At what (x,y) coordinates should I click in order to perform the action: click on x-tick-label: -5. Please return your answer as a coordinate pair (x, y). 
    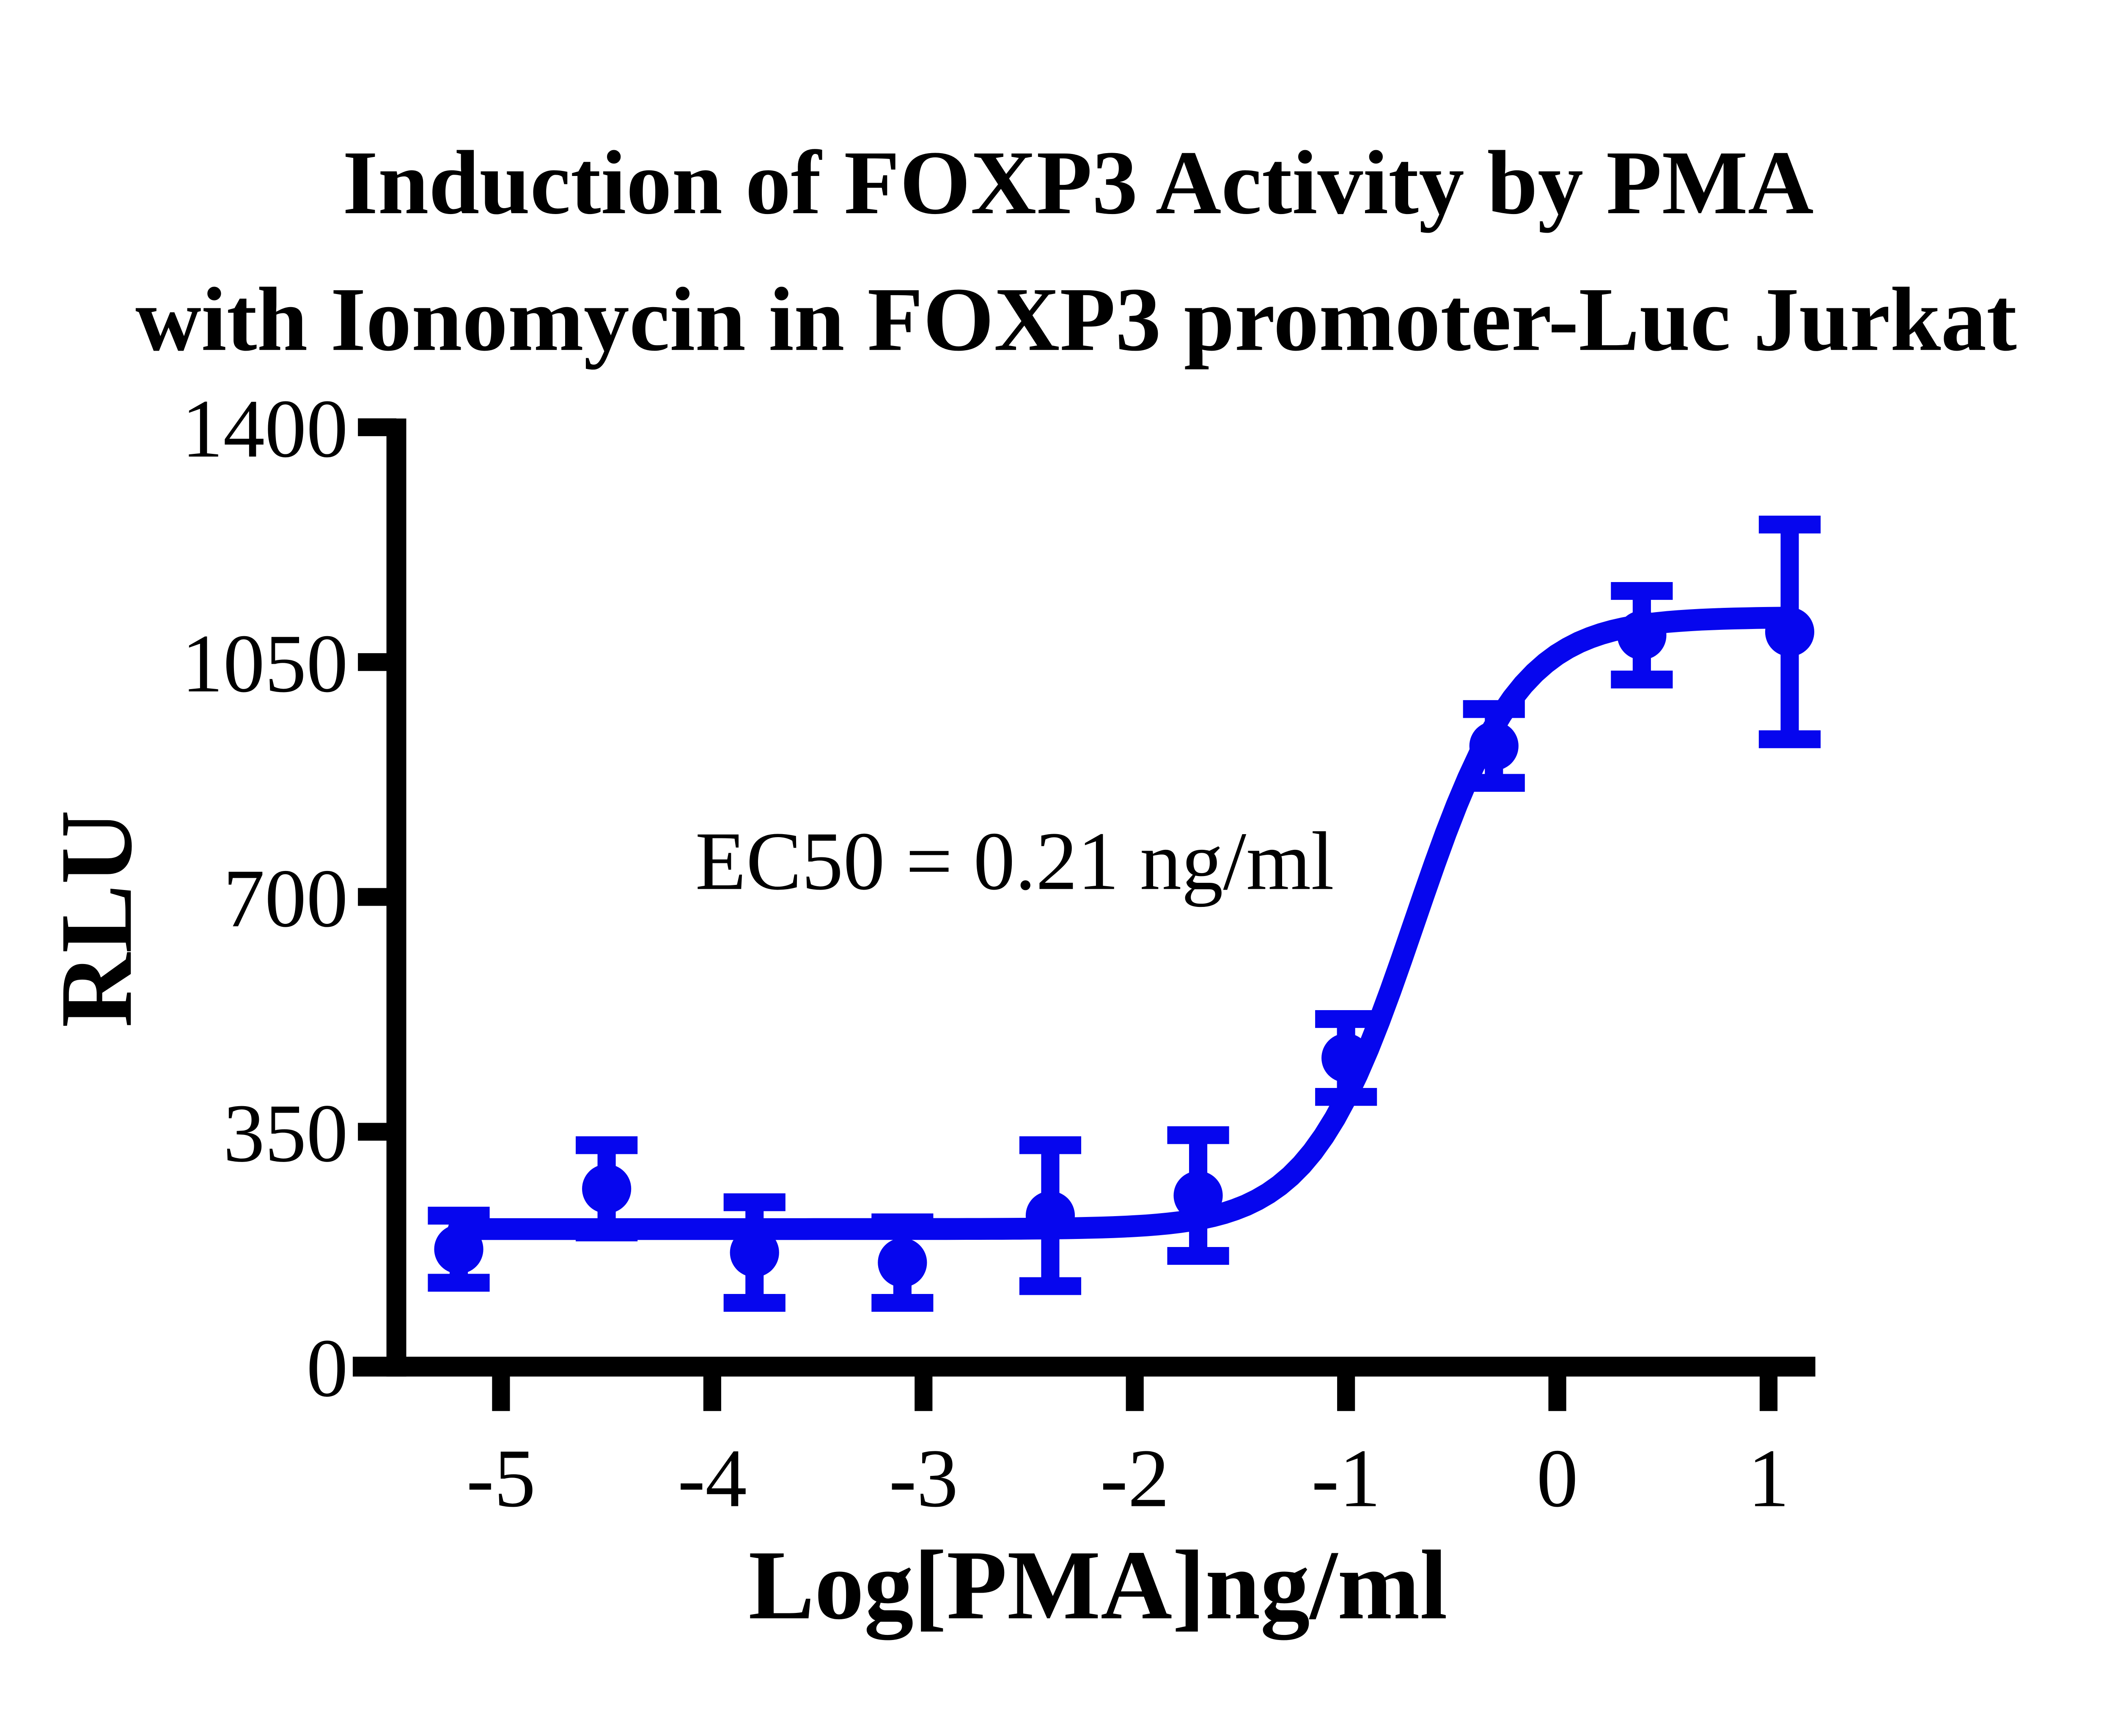
    Looking at the image, I should click on (501, 1478).